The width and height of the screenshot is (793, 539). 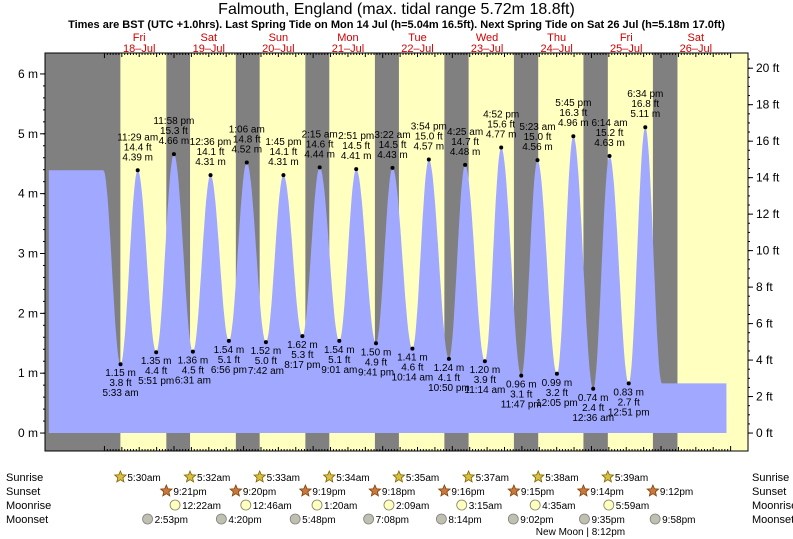 I want to click on day-of-week-label: Tue, so click(x=417, y=38).